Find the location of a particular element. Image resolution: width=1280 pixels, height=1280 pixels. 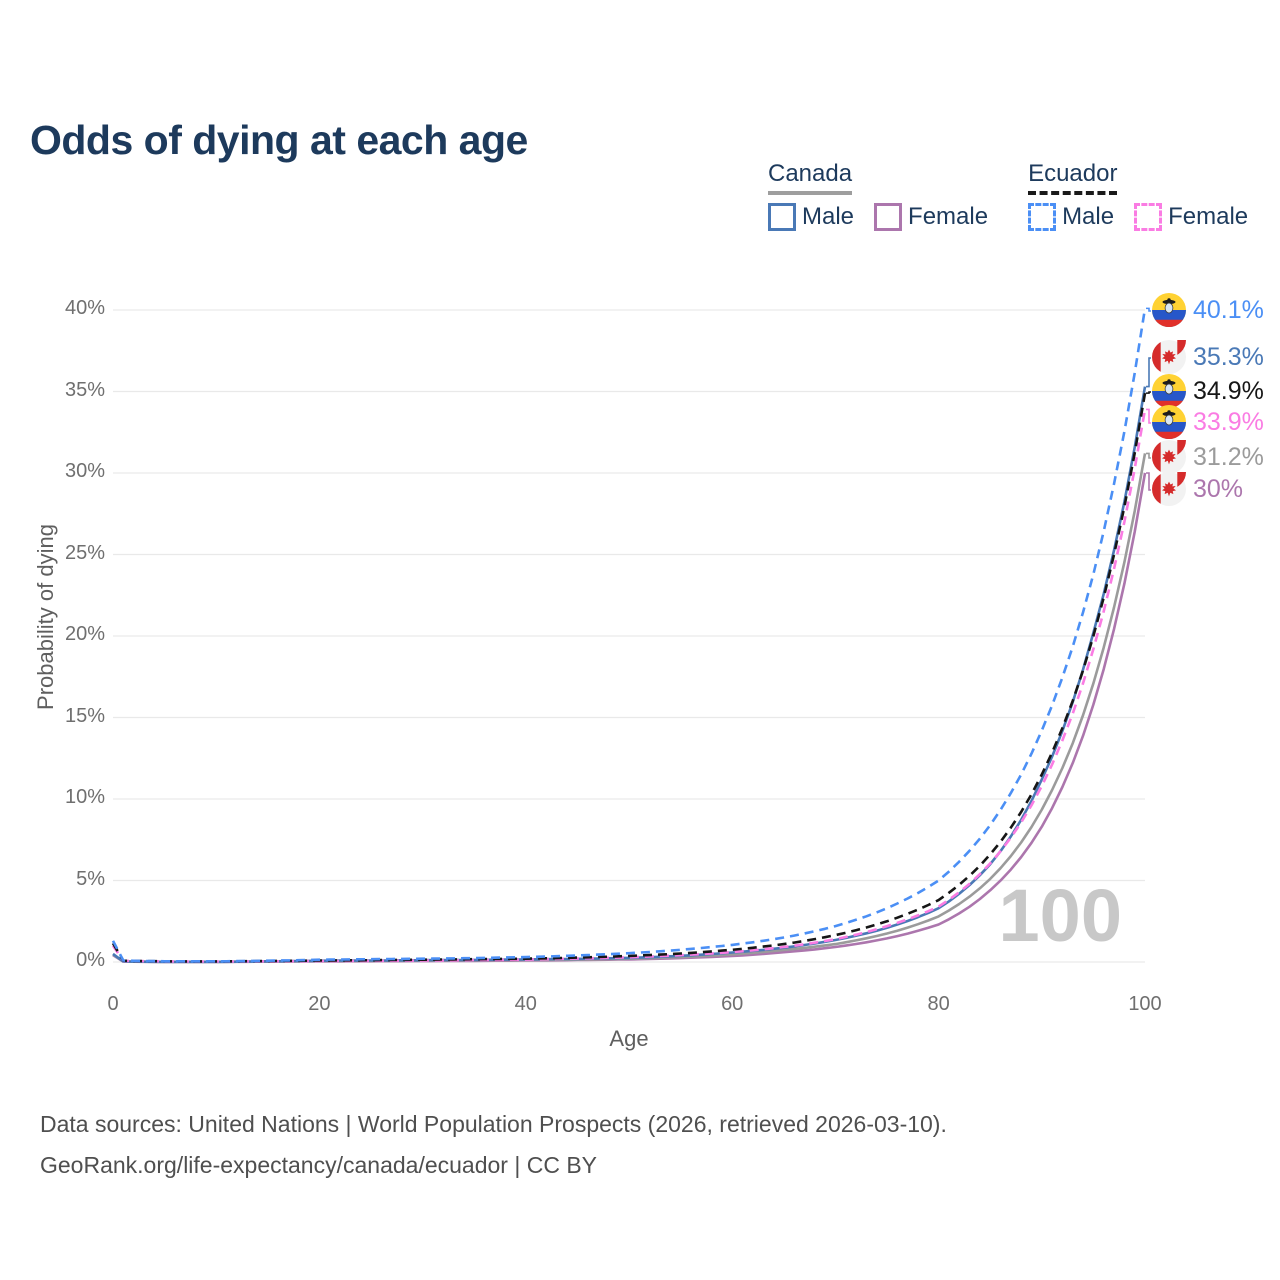

y-tick-label: 10% is located at coordinates (84, 797).